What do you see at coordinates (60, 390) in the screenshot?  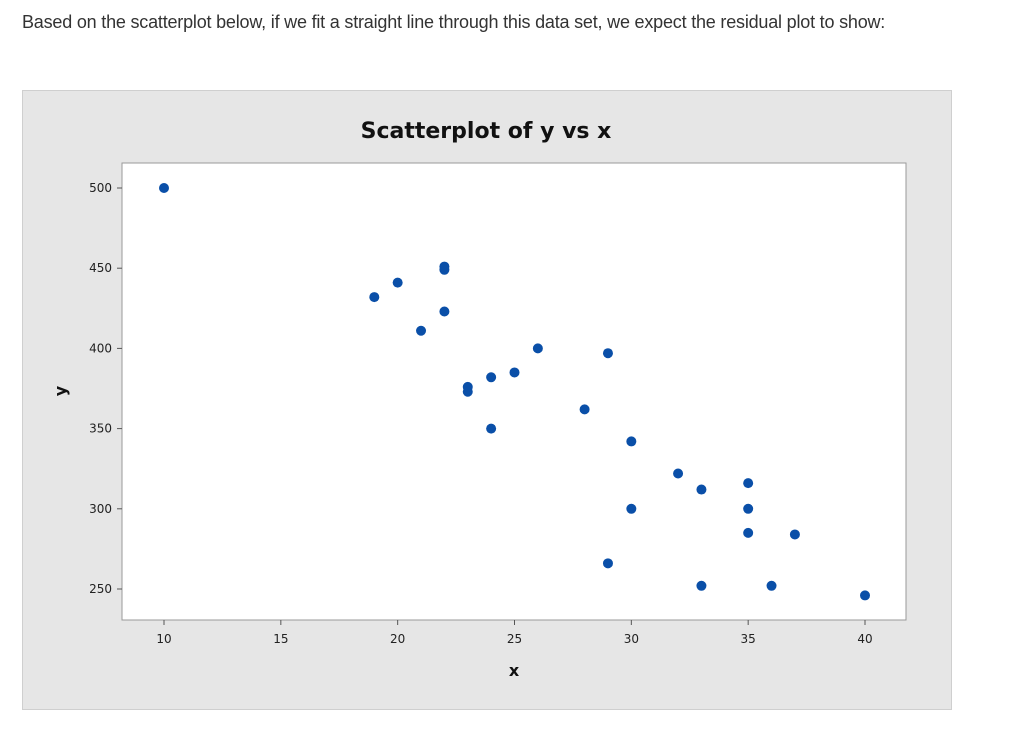 I see `y-axis-label: y` at bounding box center [60, 390].